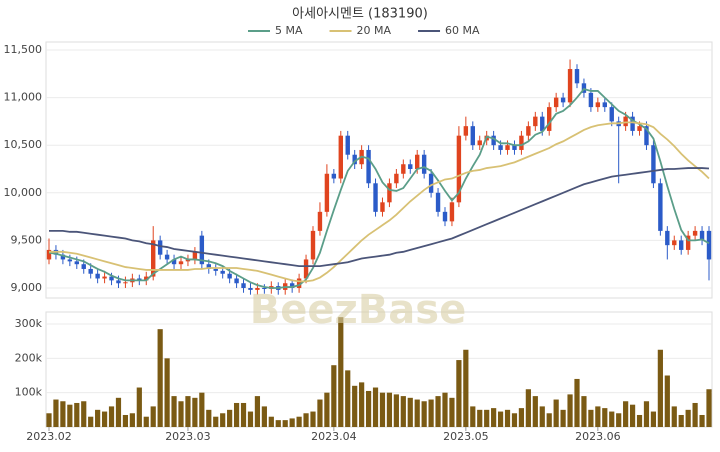 Image resolution: width=720 pixels, height=452 pixels. Describe the element at coordinates (23, 97) in the screenshot. I see `y-tick-label: 11,000` at that location.